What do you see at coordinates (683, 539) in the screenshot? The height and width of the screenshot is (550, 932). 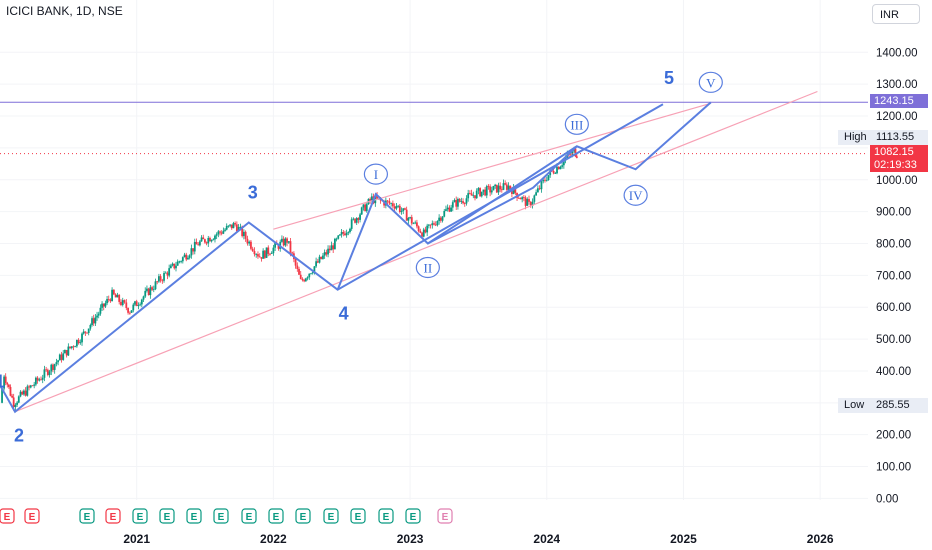 I see `x-tick-label: 2025` at bounding box center [683, 539].